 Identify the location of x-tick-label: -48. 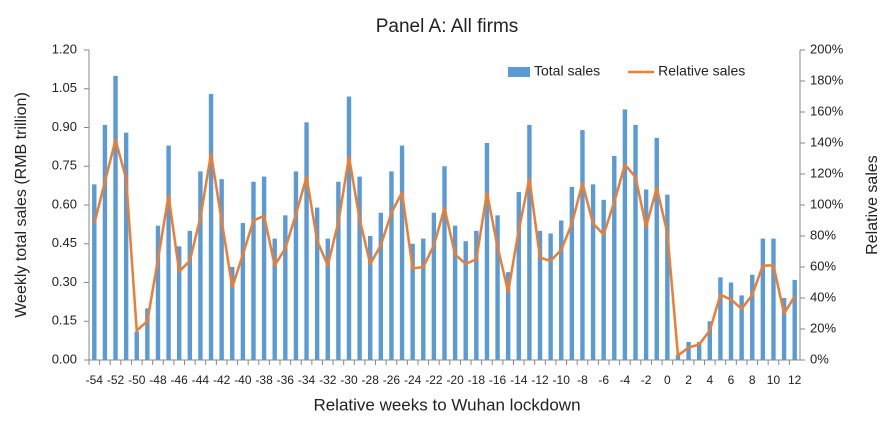
(158, 380).